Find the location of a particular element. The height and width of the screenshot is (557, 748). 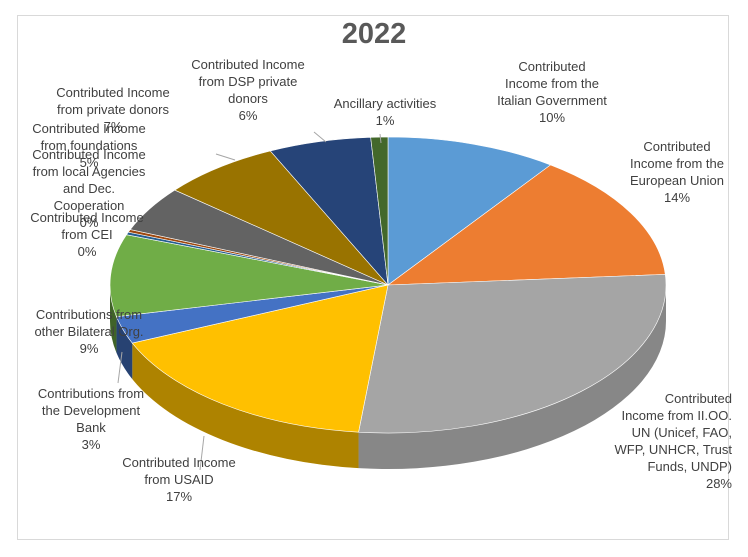

label-percent: 9% is located at coordinates (89, 348).